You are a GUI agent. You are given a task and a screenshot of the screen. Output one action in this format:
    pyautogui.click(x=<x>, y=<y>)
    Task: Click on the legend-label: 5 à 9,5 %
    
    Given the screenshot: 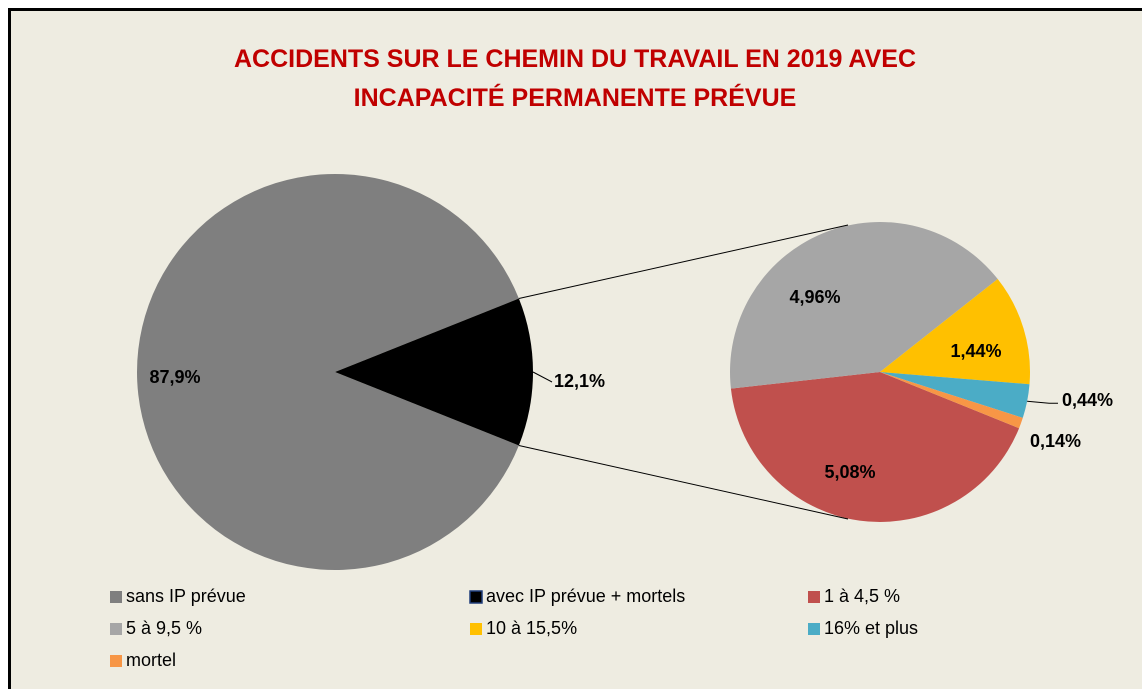 What is the action you would take?
    pyautogui.click(x=164, y=628)
    